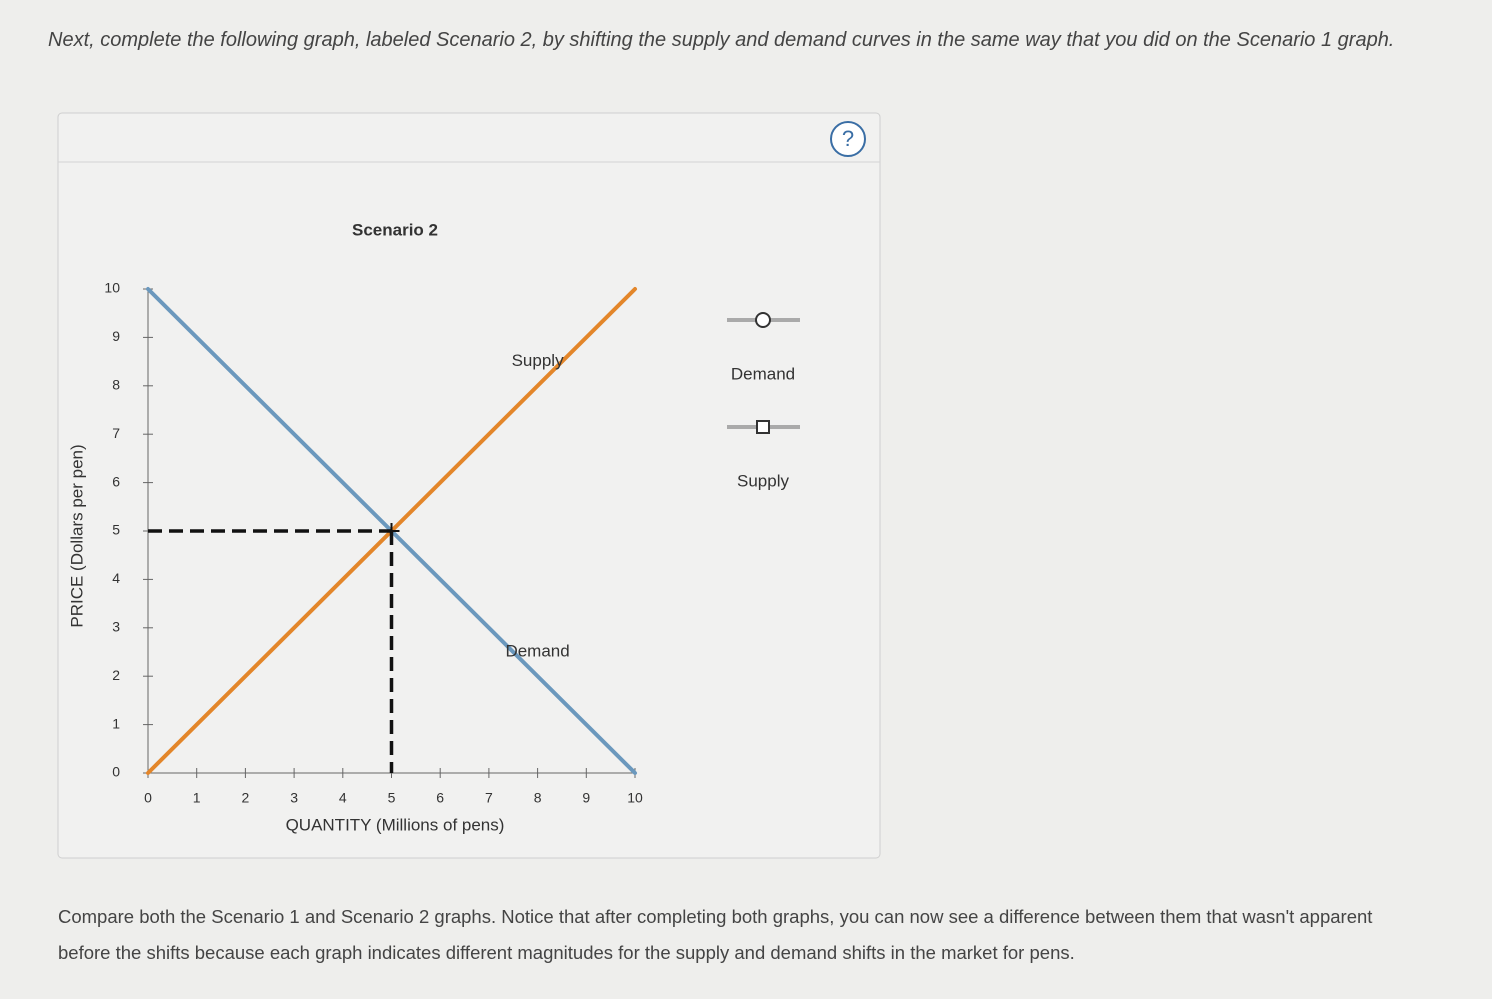 This screenshot has height=999, width=1492. Describe the element at coordinates (294, 798) in the screenshot. I see `x-tick-label: 3` at that location.